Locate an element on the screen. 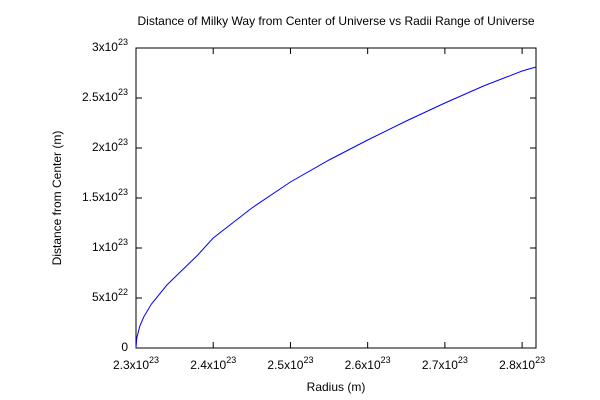 The width and height of the screenshot is (600, 400). x-tick-label: 2.3x10²³ is located at coordinates (136, 363).